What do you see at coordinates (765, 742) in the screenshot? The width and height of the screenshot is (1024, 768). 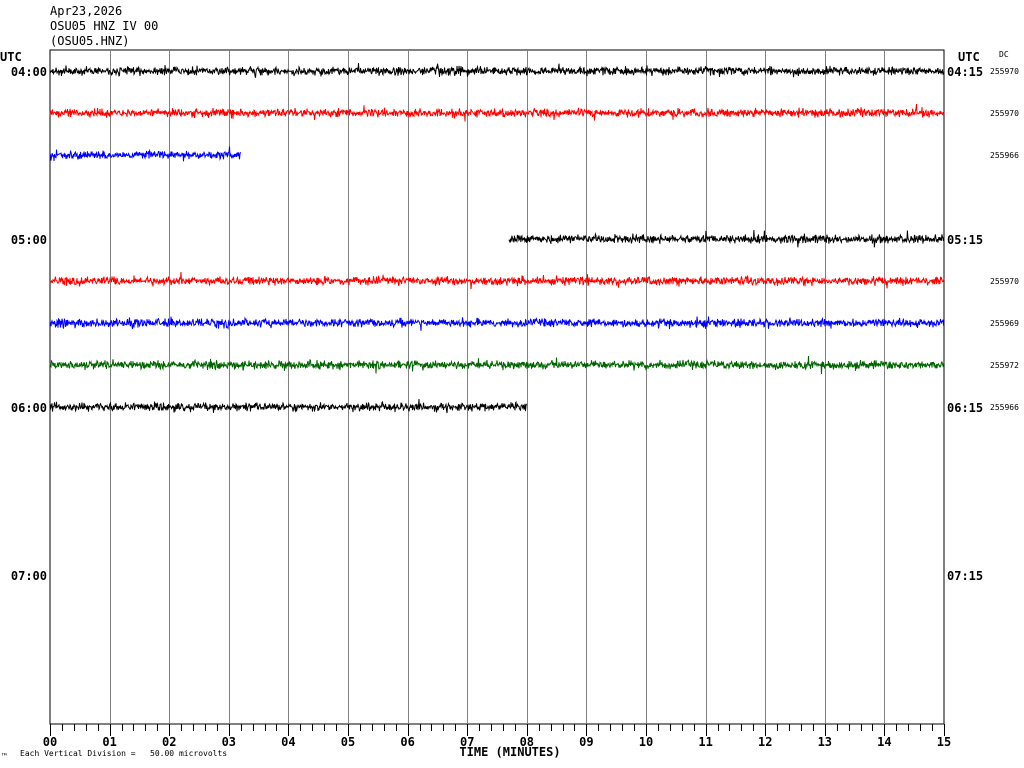 I see `x-tick-label-12: 12` at bounding box center [765, 742].